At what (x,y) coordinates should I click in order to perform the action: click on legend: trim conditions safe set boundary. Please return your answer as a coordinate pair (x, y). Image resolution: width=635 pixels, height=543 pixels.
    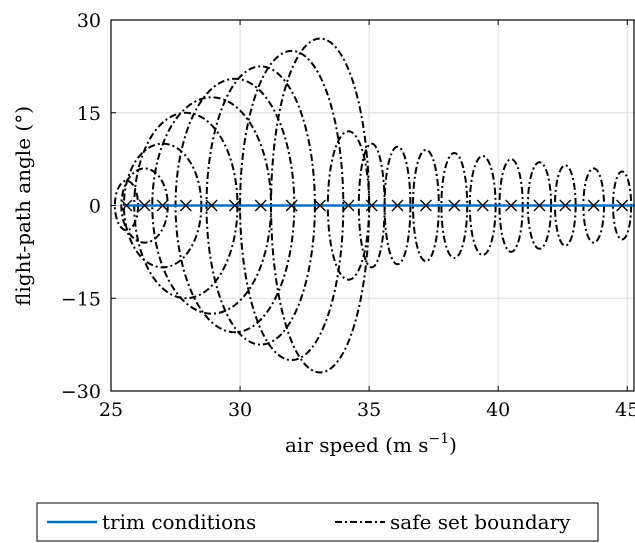
    Looking at the image, I should click on (317, 522).